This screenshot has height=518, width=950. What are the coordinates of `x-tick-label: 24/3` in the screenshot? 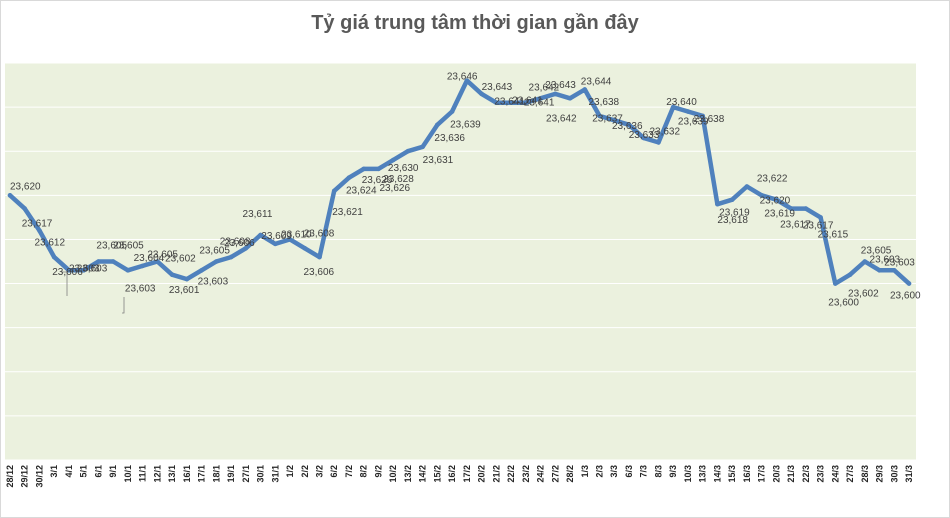 It's located at (835, 474).